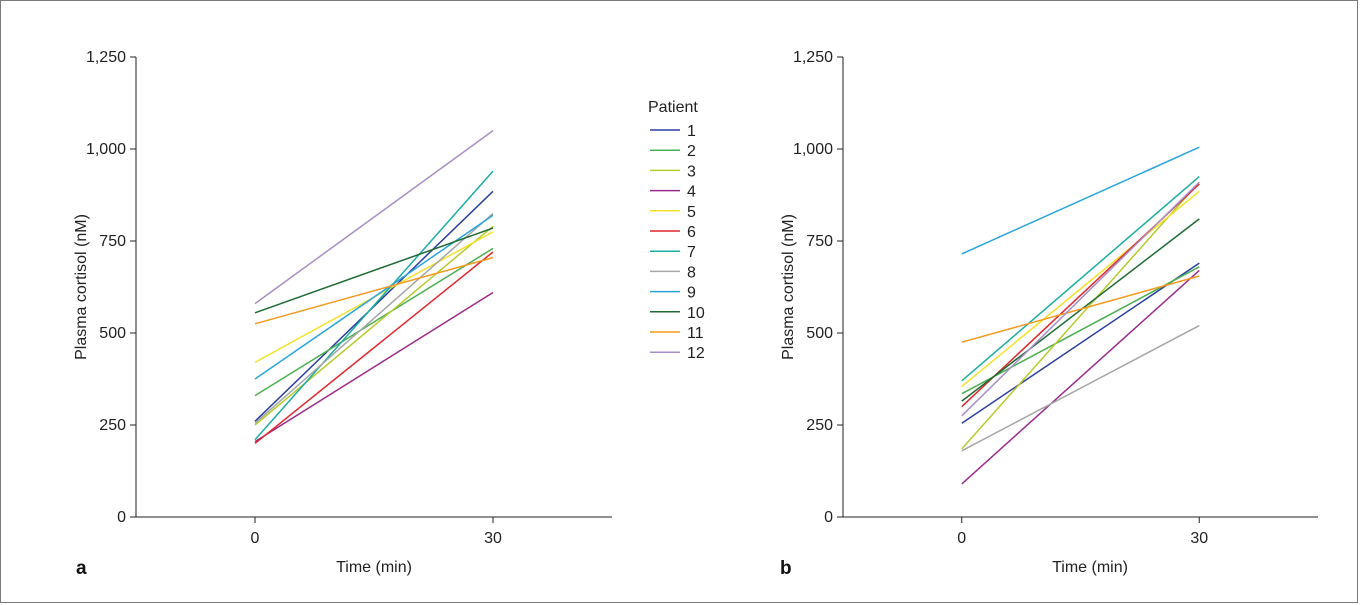 The width and height of the screenshot is (1360, 605). I want to click on legend-title: Patient, so click(673, 107).